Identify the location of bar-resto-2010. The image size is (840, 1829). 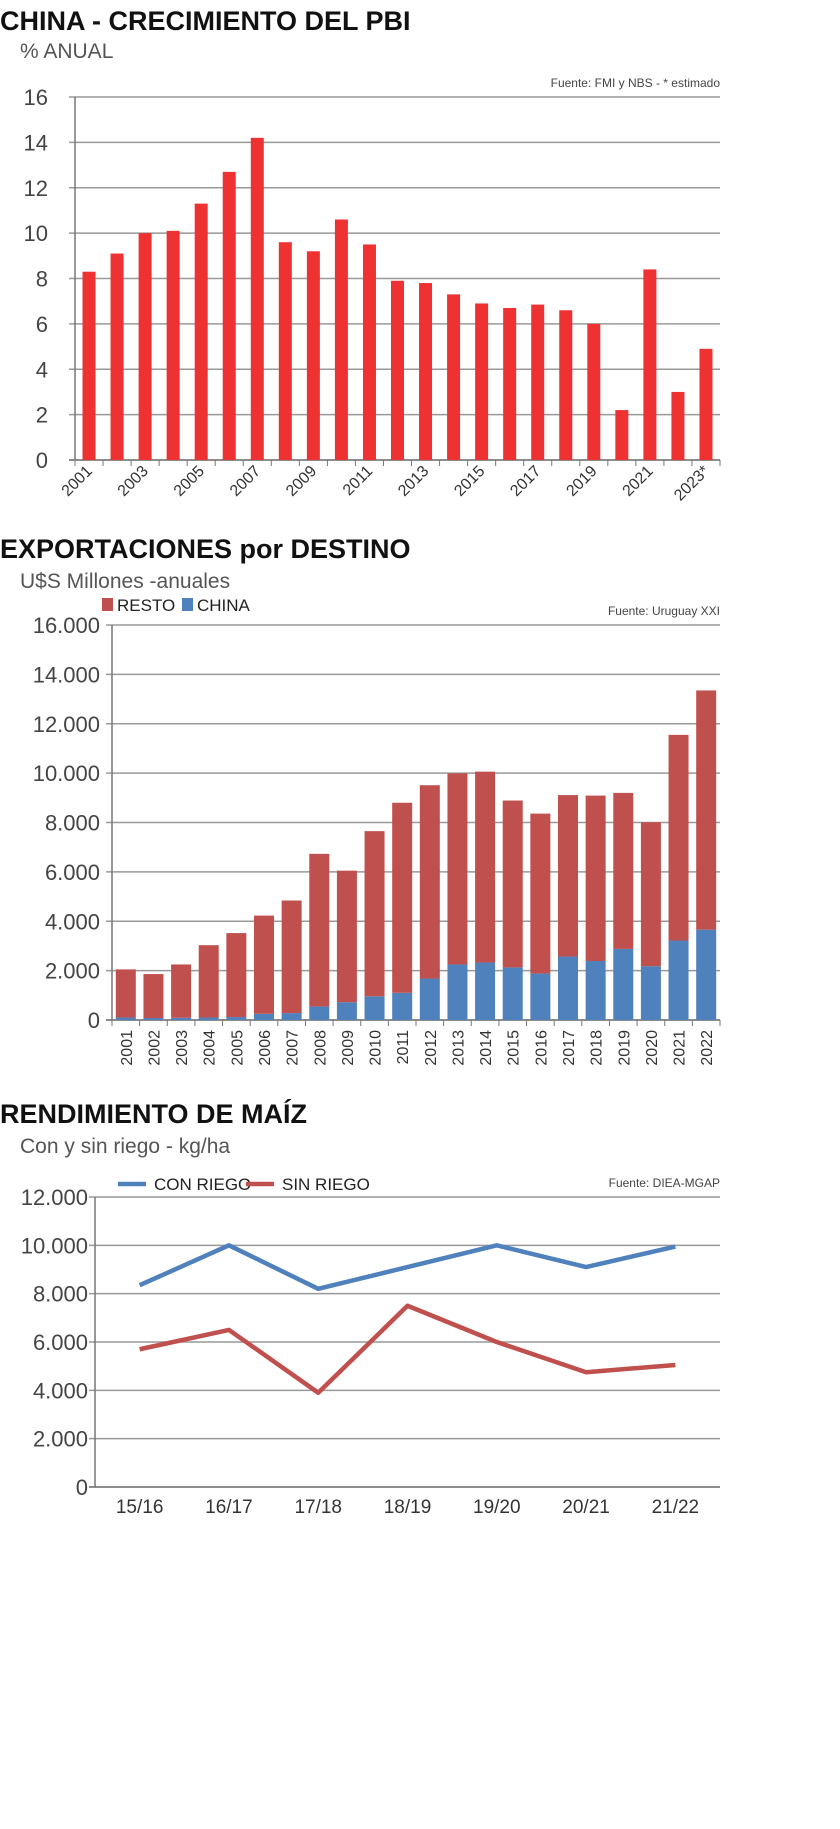
(374, 914).